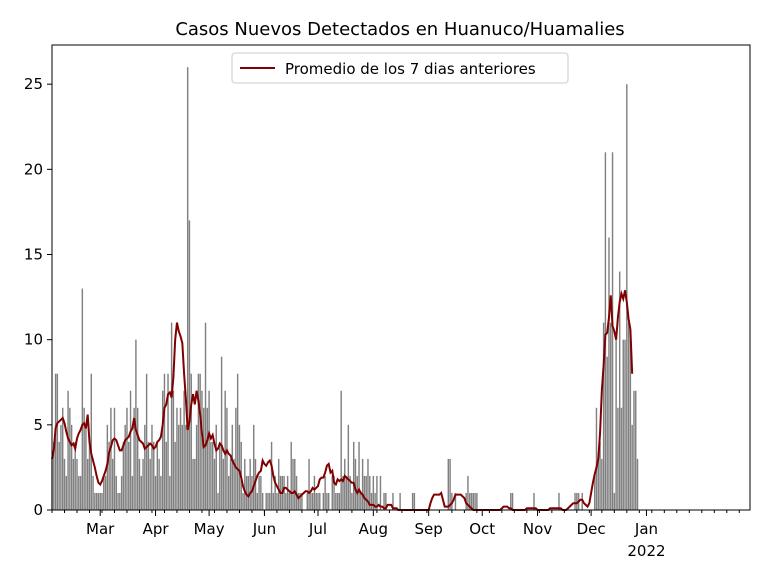  I want to click on x-tick-label: Jun, so click(264, 529).